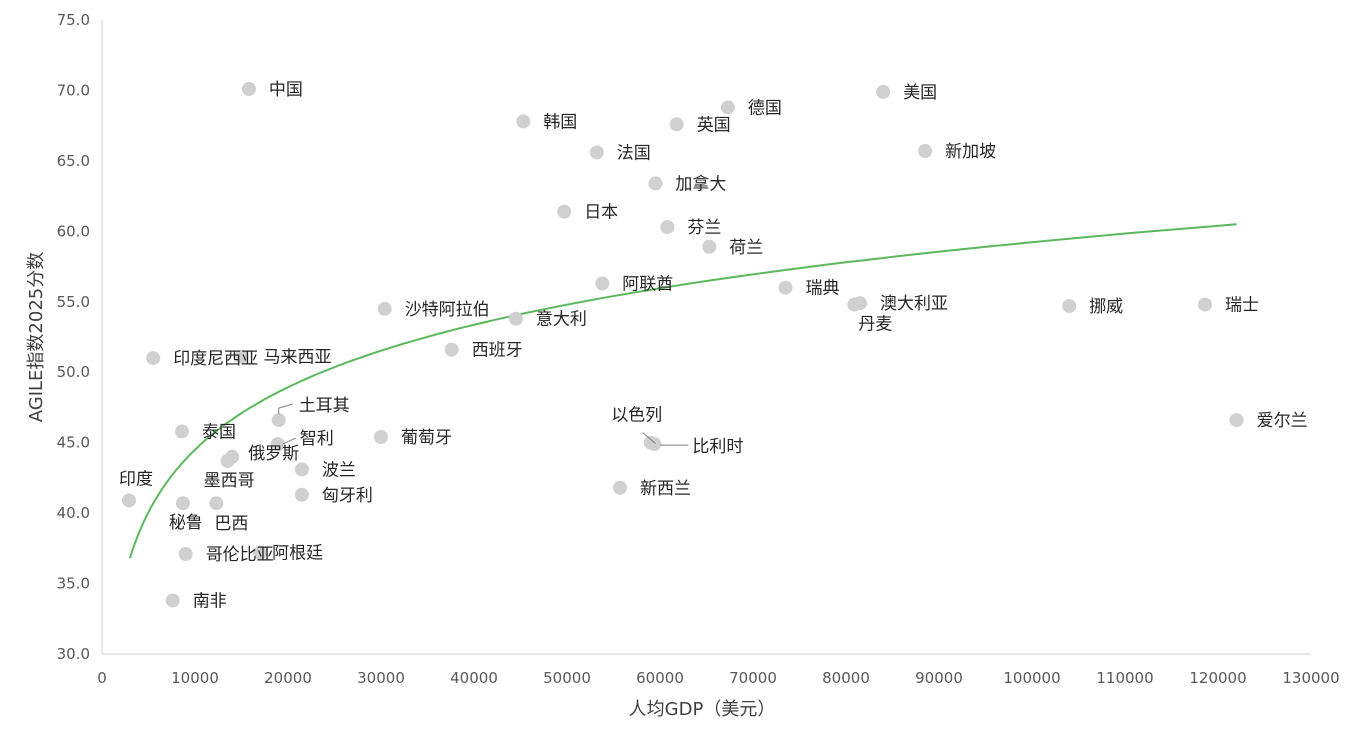 This screenshot has width=1353, height=745. I want to click on data-label: 丹麦, so click(875, 325).